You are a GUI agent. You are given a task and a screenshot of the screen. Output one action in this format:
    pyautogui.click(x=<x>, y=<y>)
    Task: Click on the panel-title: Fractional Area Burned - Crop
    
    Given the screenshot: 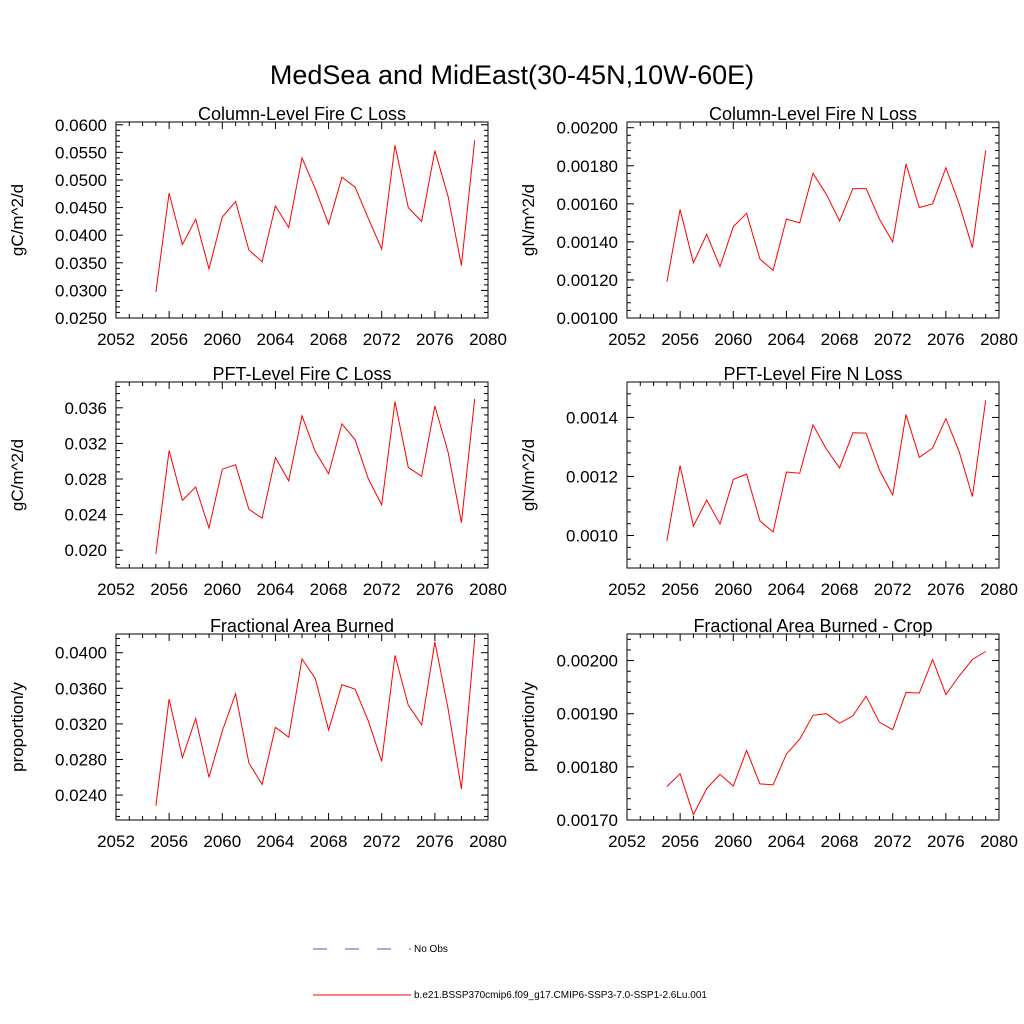 What is the action you would take?
    pyautogui.click(x=812, y=626)
    